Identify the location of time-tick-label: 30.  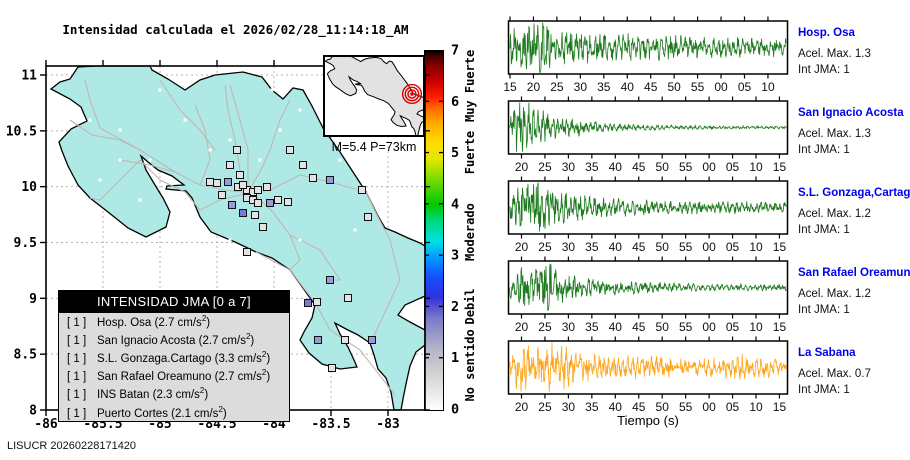
(569, 167).